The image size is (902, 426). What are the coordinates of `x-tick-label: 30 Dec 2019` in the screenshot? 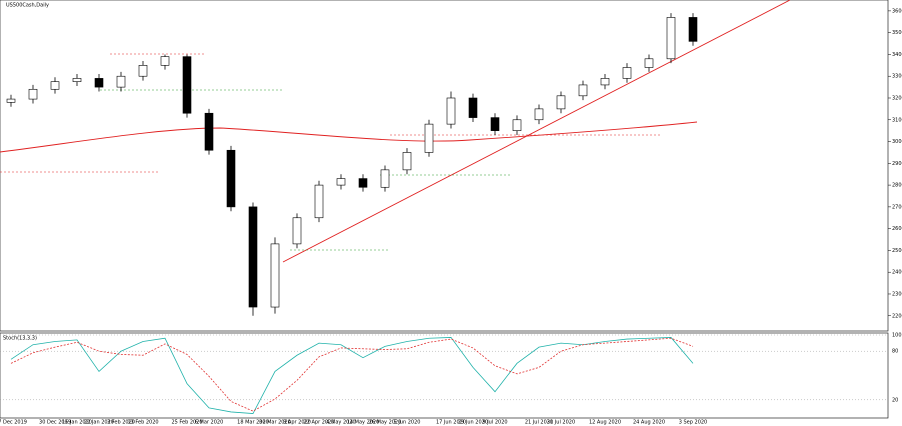 It's located at (55, 423).